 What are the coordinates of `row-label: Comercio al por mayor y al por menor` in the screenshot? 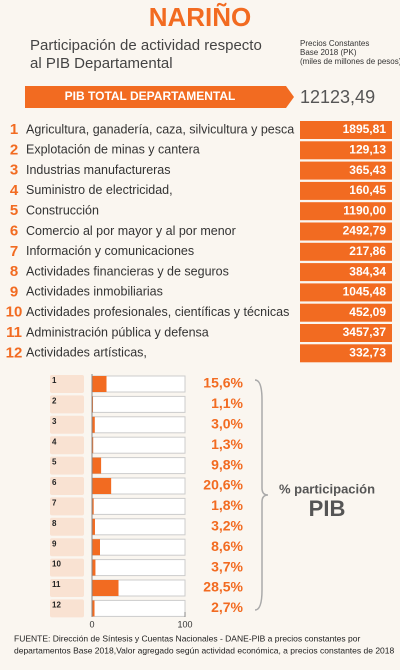 It's located at (131, 231).